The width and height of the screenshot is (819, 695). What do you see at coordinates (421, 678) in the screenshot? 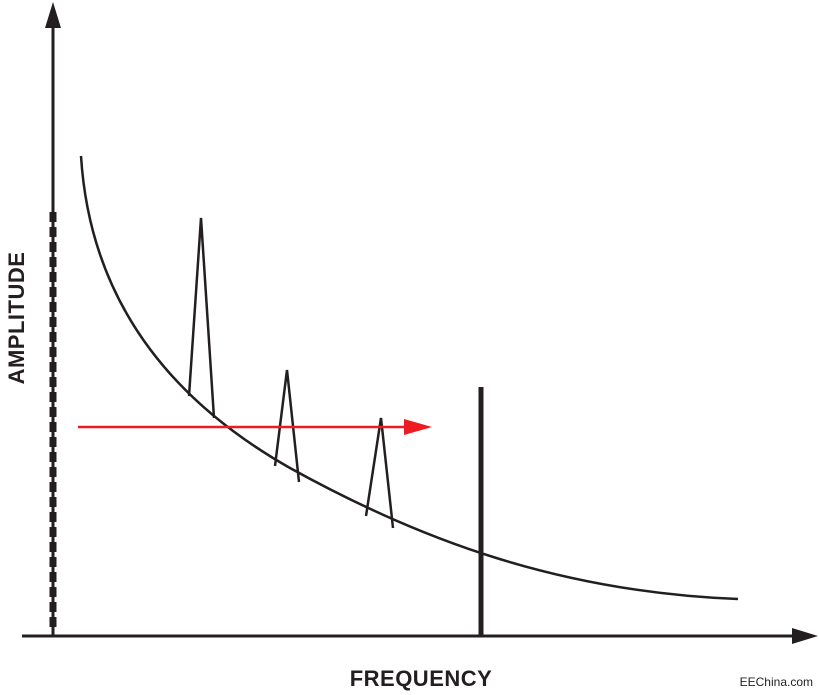
I see `x-axis-label: FREQUENCY` at bounding box center [421, 678].